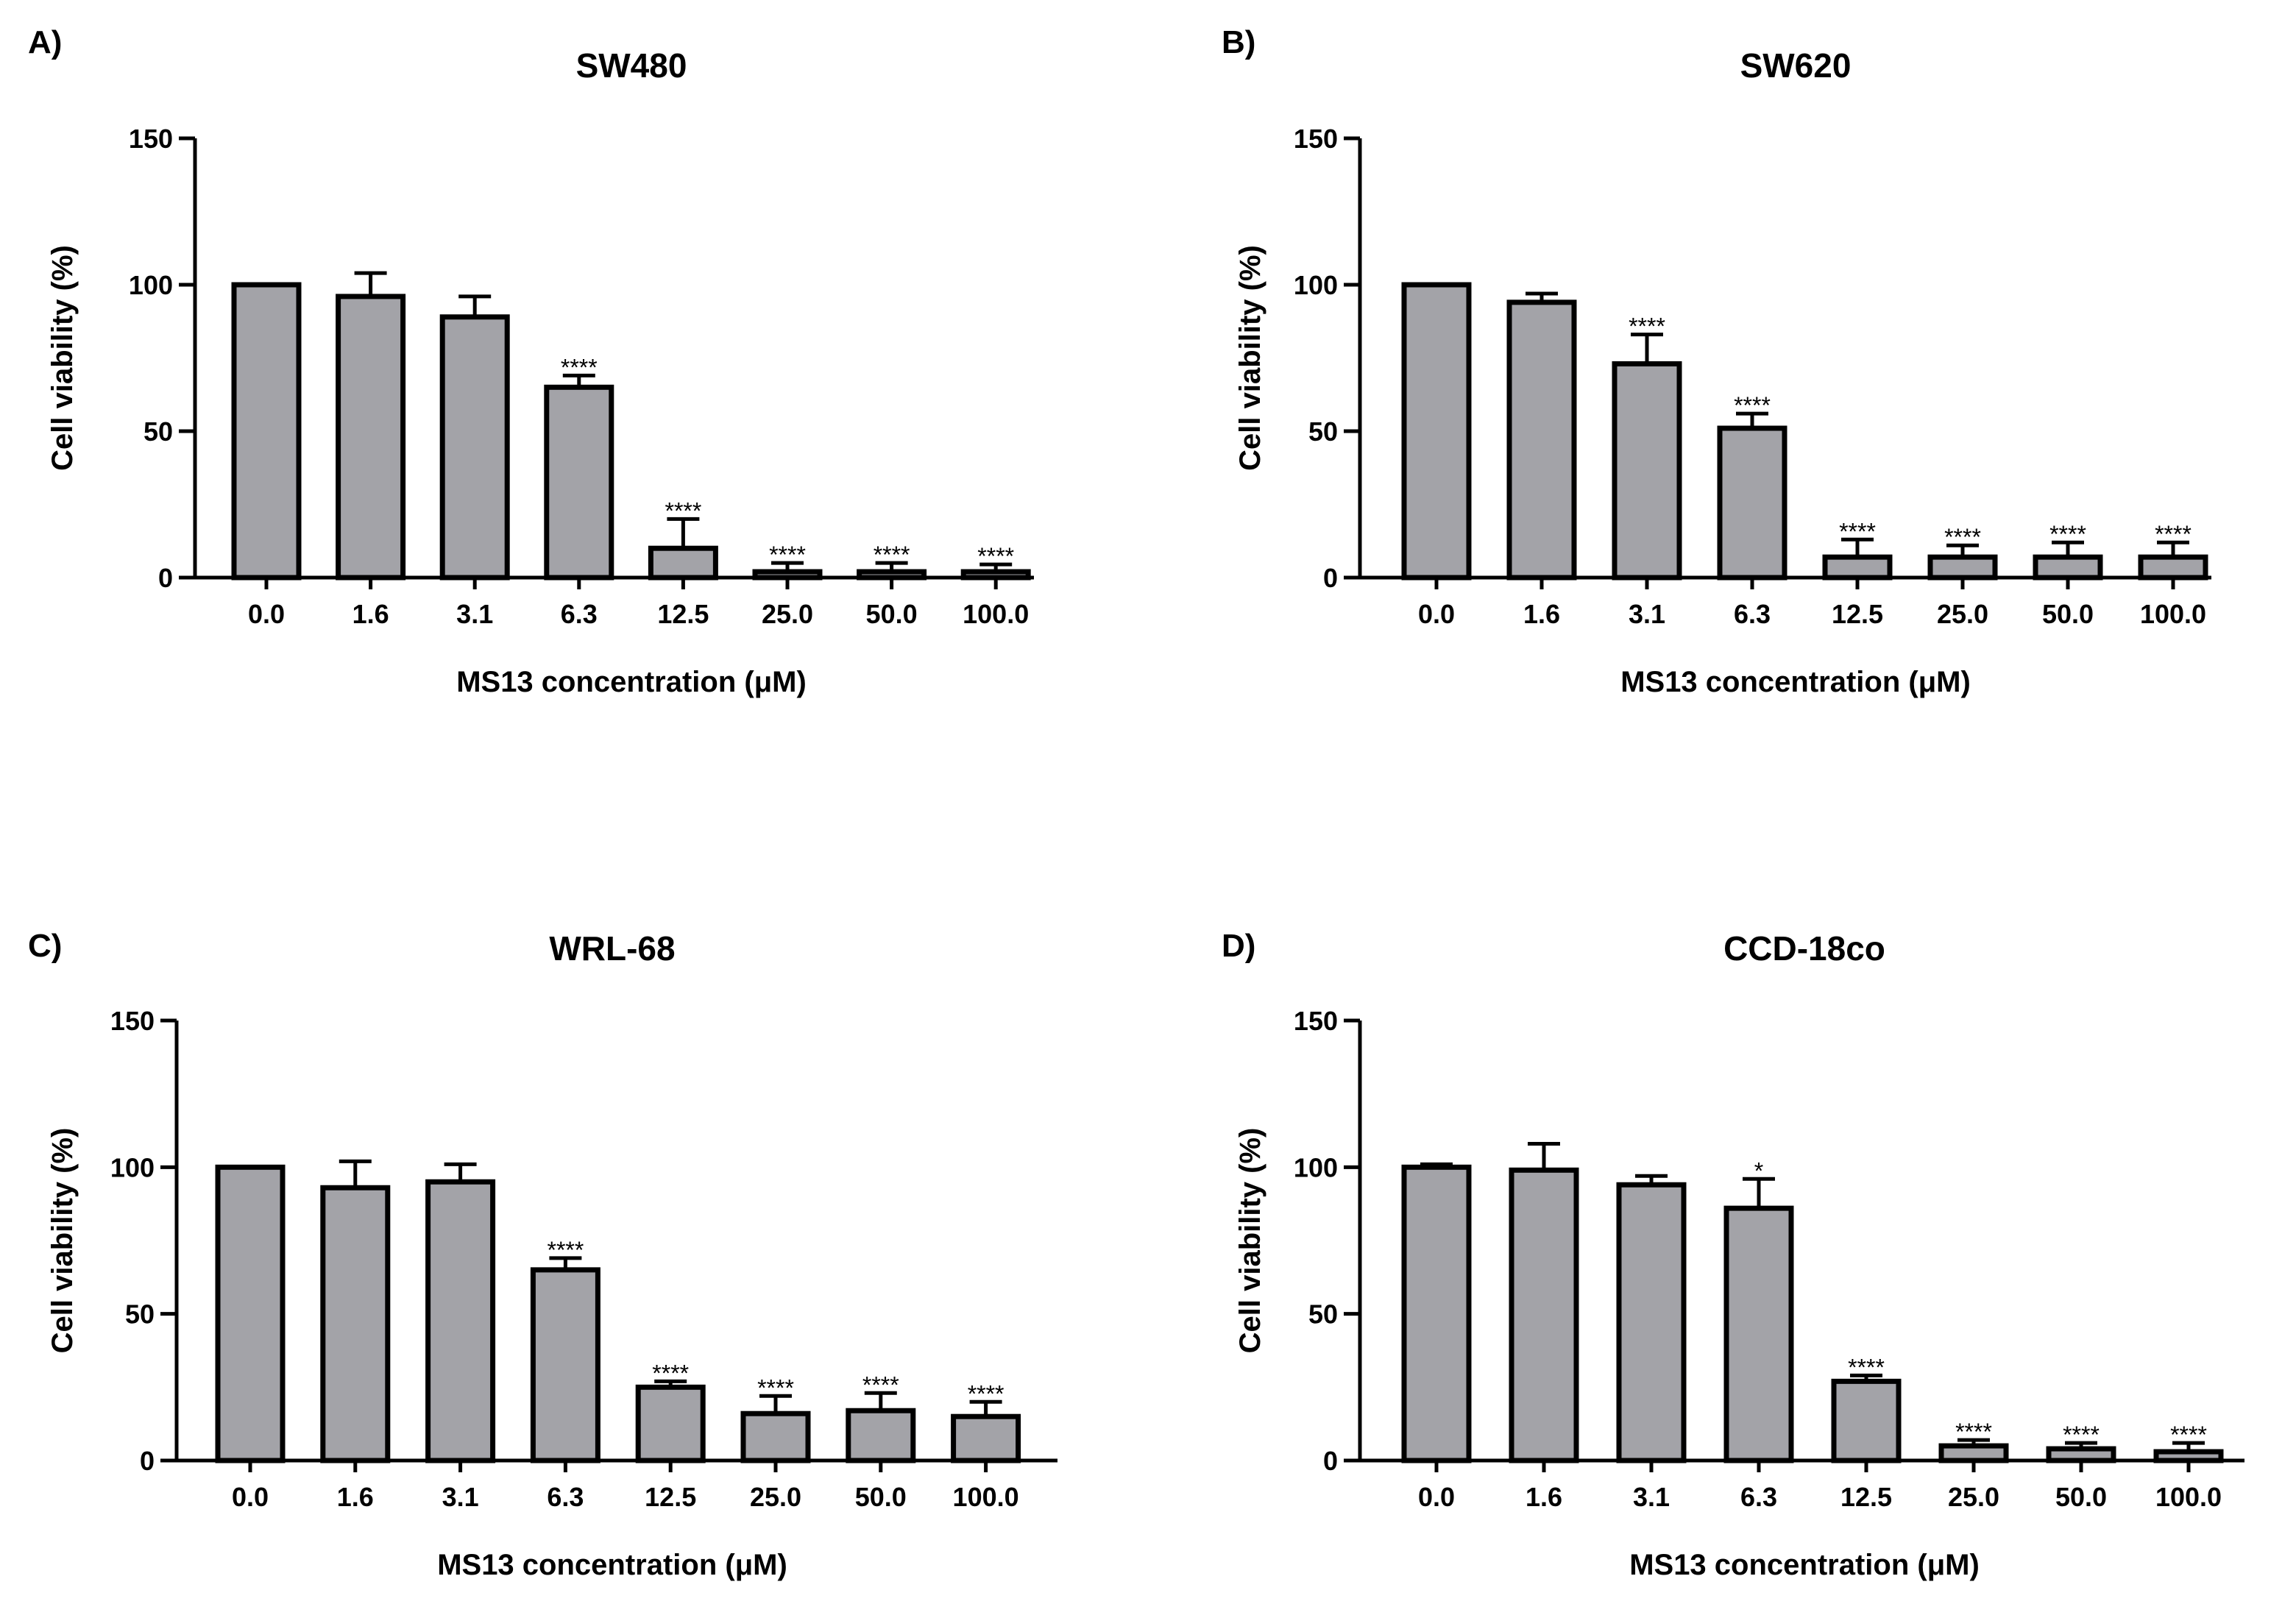  Describe the element at coordinates (1796, 65) in the screenshot. I see `chart-title: SW620` at that location.